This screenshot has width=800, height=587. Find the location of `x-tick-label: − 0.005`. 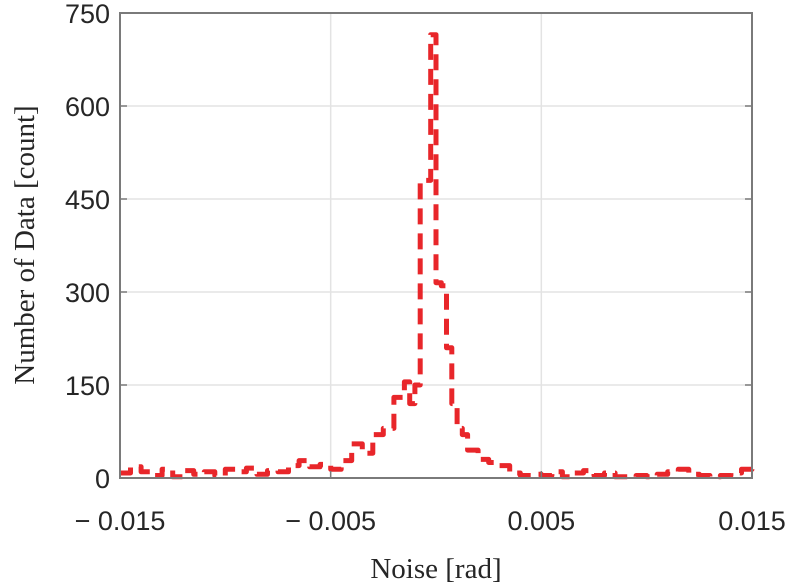

x-tick-label: − 0.005 is located at coordinates (330, 521).